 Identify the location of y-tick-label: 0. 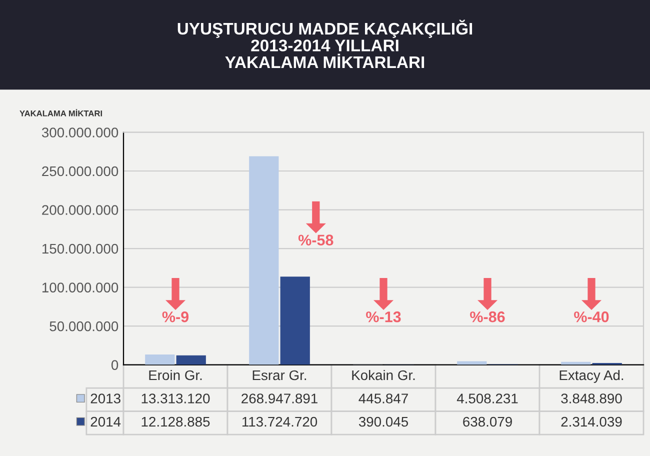
(114, 365).